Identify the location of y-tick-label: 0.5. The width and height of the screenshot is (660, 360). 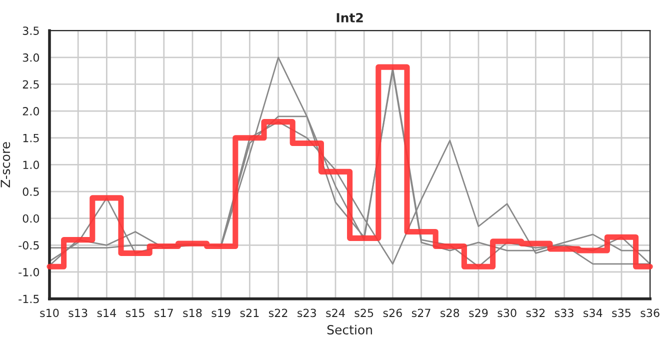
(30, 191).